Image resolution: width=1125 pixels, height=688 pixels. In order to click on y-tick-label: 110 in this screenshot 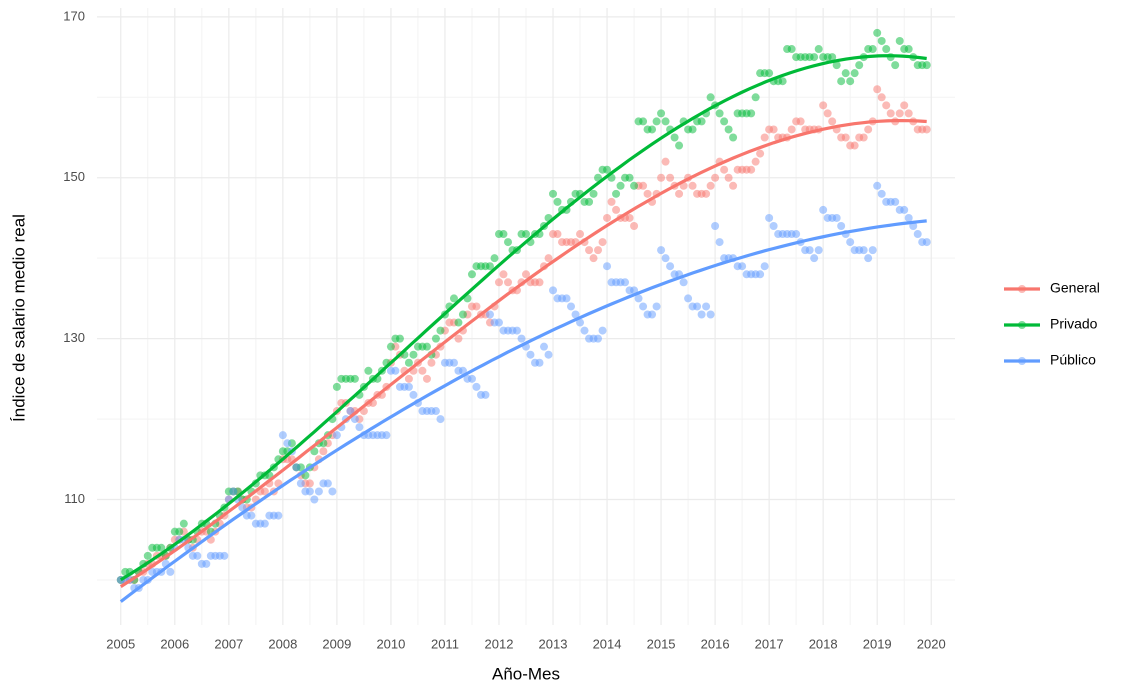, I will do `click(74, 498)`.